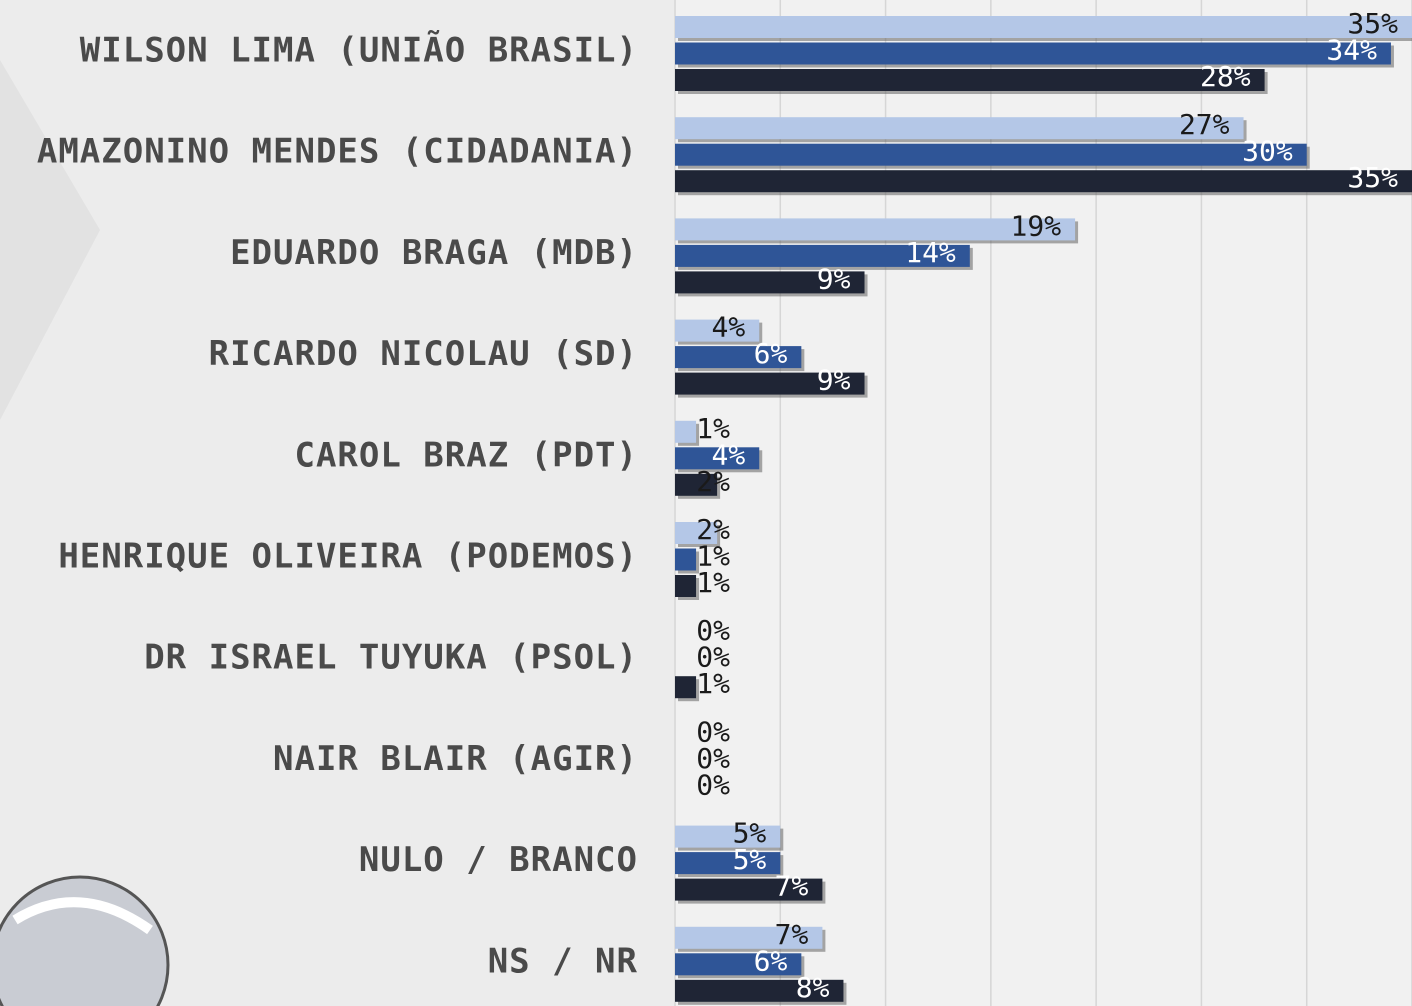 The image size is (1412, 1006). Describe the element at coordinates (466, 455) in the screenshot. I see `category-label: CAROL BRAZ (PDT)` at that location.